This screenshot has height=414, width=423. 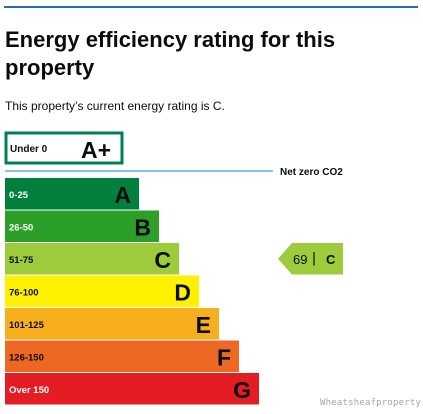 What do you see at coordinates (224, 357) in the screenshot?
I see `band-f-letter: F` at bounding box center [224, 357].